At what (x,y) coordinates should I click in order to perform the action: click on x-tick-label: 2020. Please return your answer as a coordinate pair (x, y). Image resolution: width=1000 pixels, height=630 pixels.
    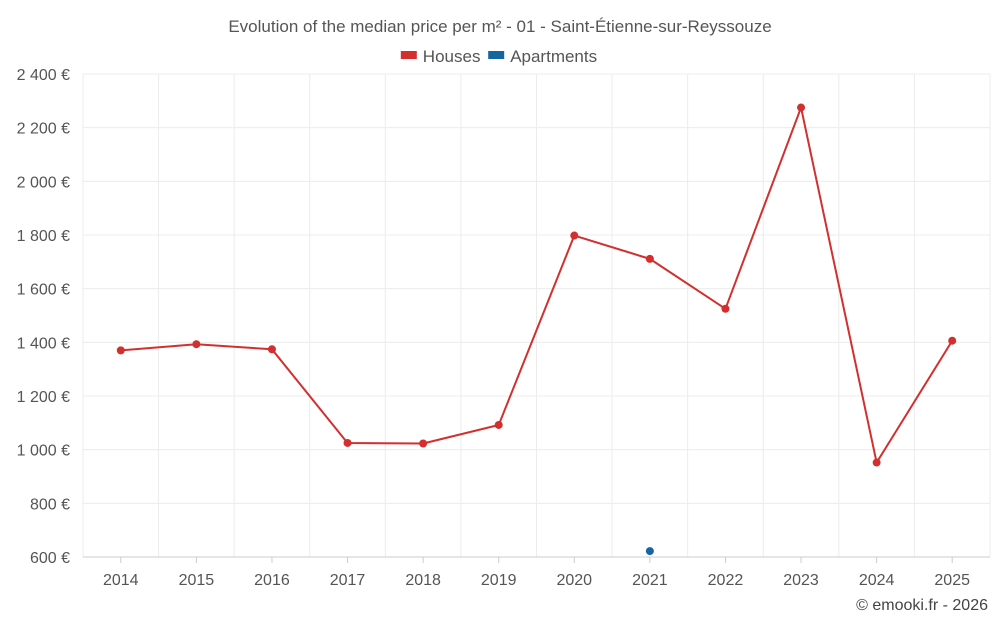
    Looking at the image, I should click on (574, 580).